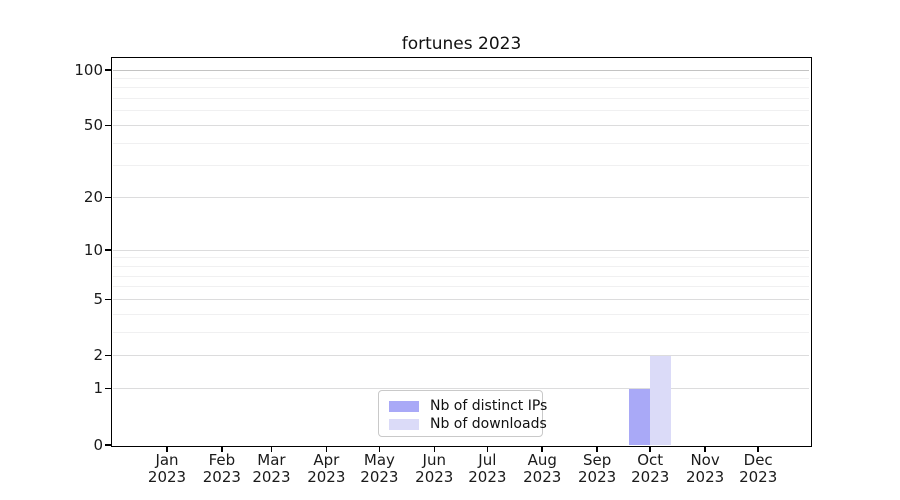 This screenshot has height=500, width=900. I want to click on x-label-month: Dec, so click(758, 460).